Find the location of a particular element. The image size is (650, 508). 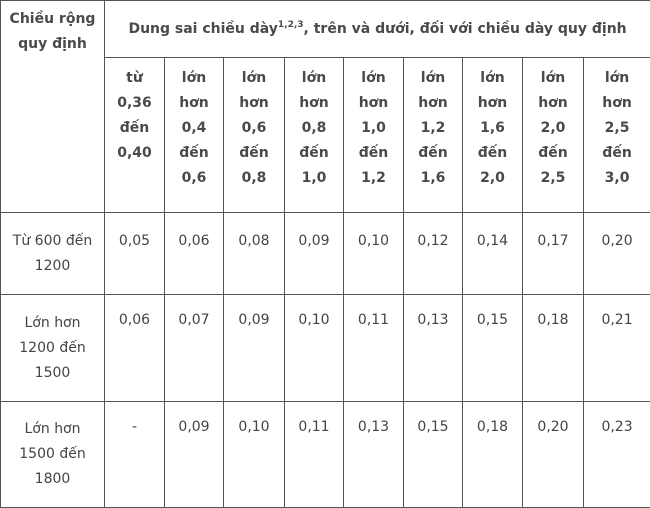

thickness-range-header: lớn hơn 1,2 đến 1,6 is located at coordinates (433, 135).